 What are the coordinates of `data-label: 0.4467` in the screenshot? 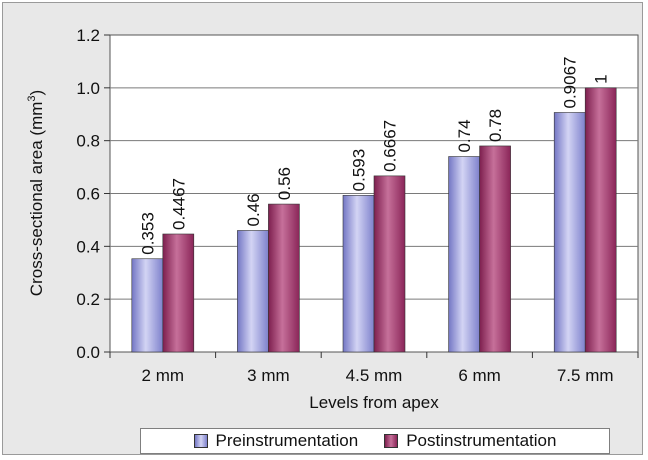 It's located at (178, 204).